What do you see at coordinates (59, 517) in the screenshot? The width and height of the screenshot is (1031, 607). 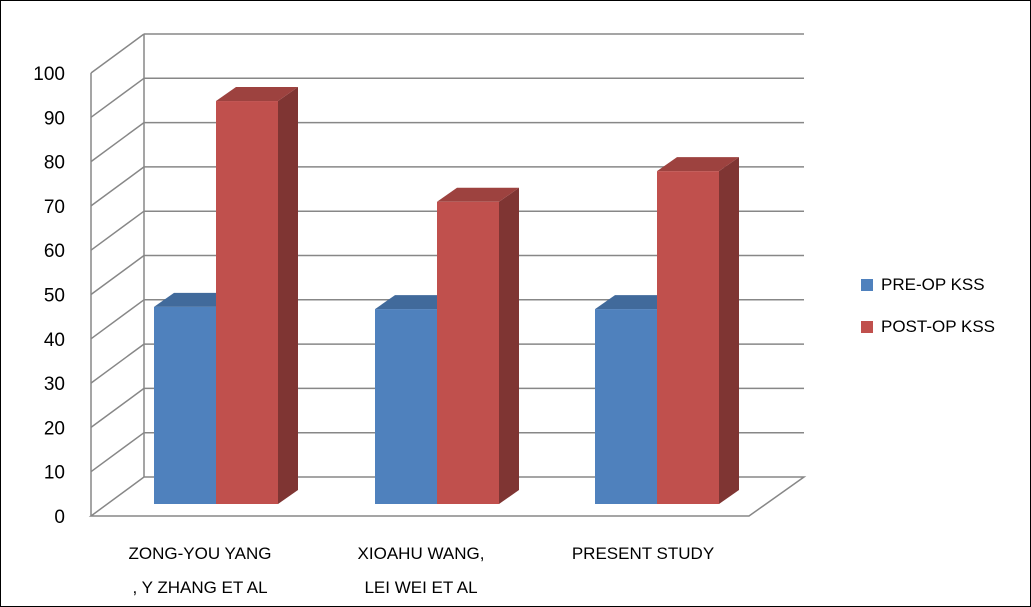 I see `y-tick-label: 0` at bounding box center [59, 517].